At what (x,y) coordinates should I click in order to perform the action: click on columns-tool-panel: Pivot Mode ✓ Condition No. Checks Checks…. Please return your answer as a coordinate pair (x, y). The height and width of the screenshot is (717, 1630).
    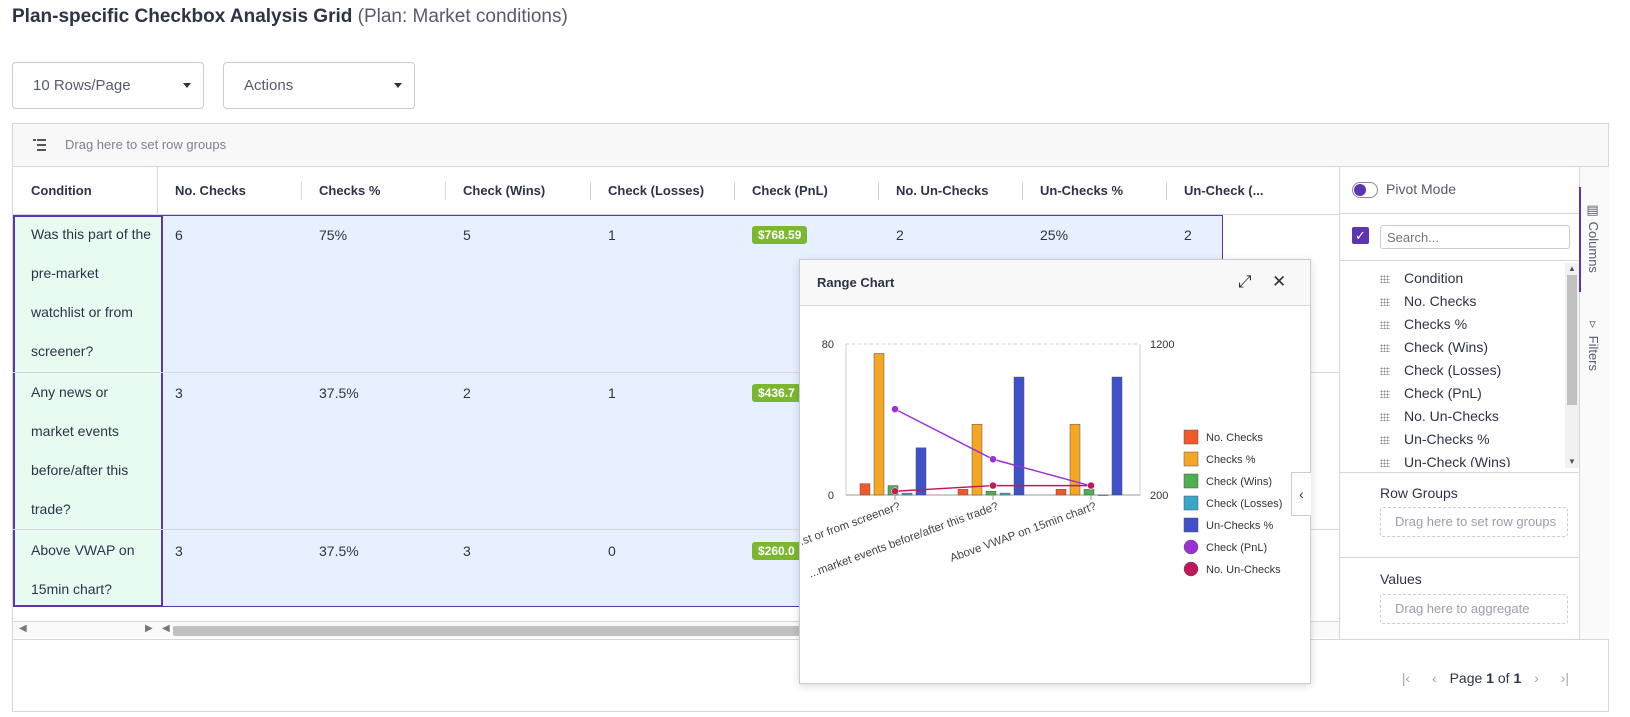
    Looking at the image, I should click on (1459, 403).